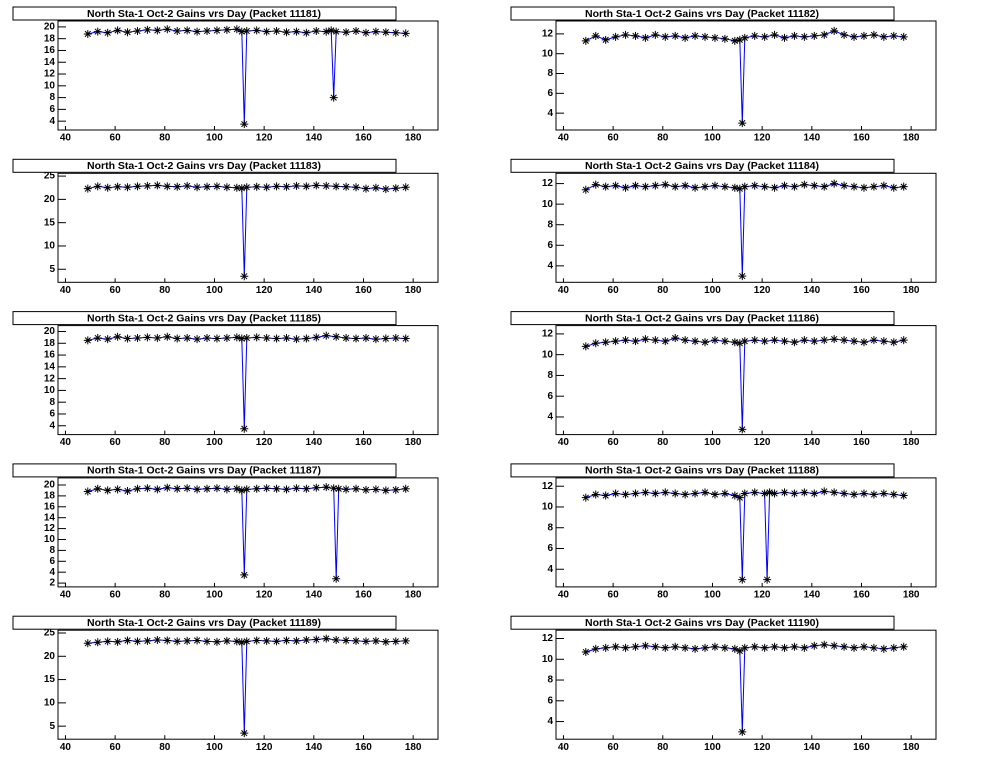  What do you see at coordinates (52, 414) in the screenshot?
I see `y-tick-label: 6` at bounding box center [52, 414].